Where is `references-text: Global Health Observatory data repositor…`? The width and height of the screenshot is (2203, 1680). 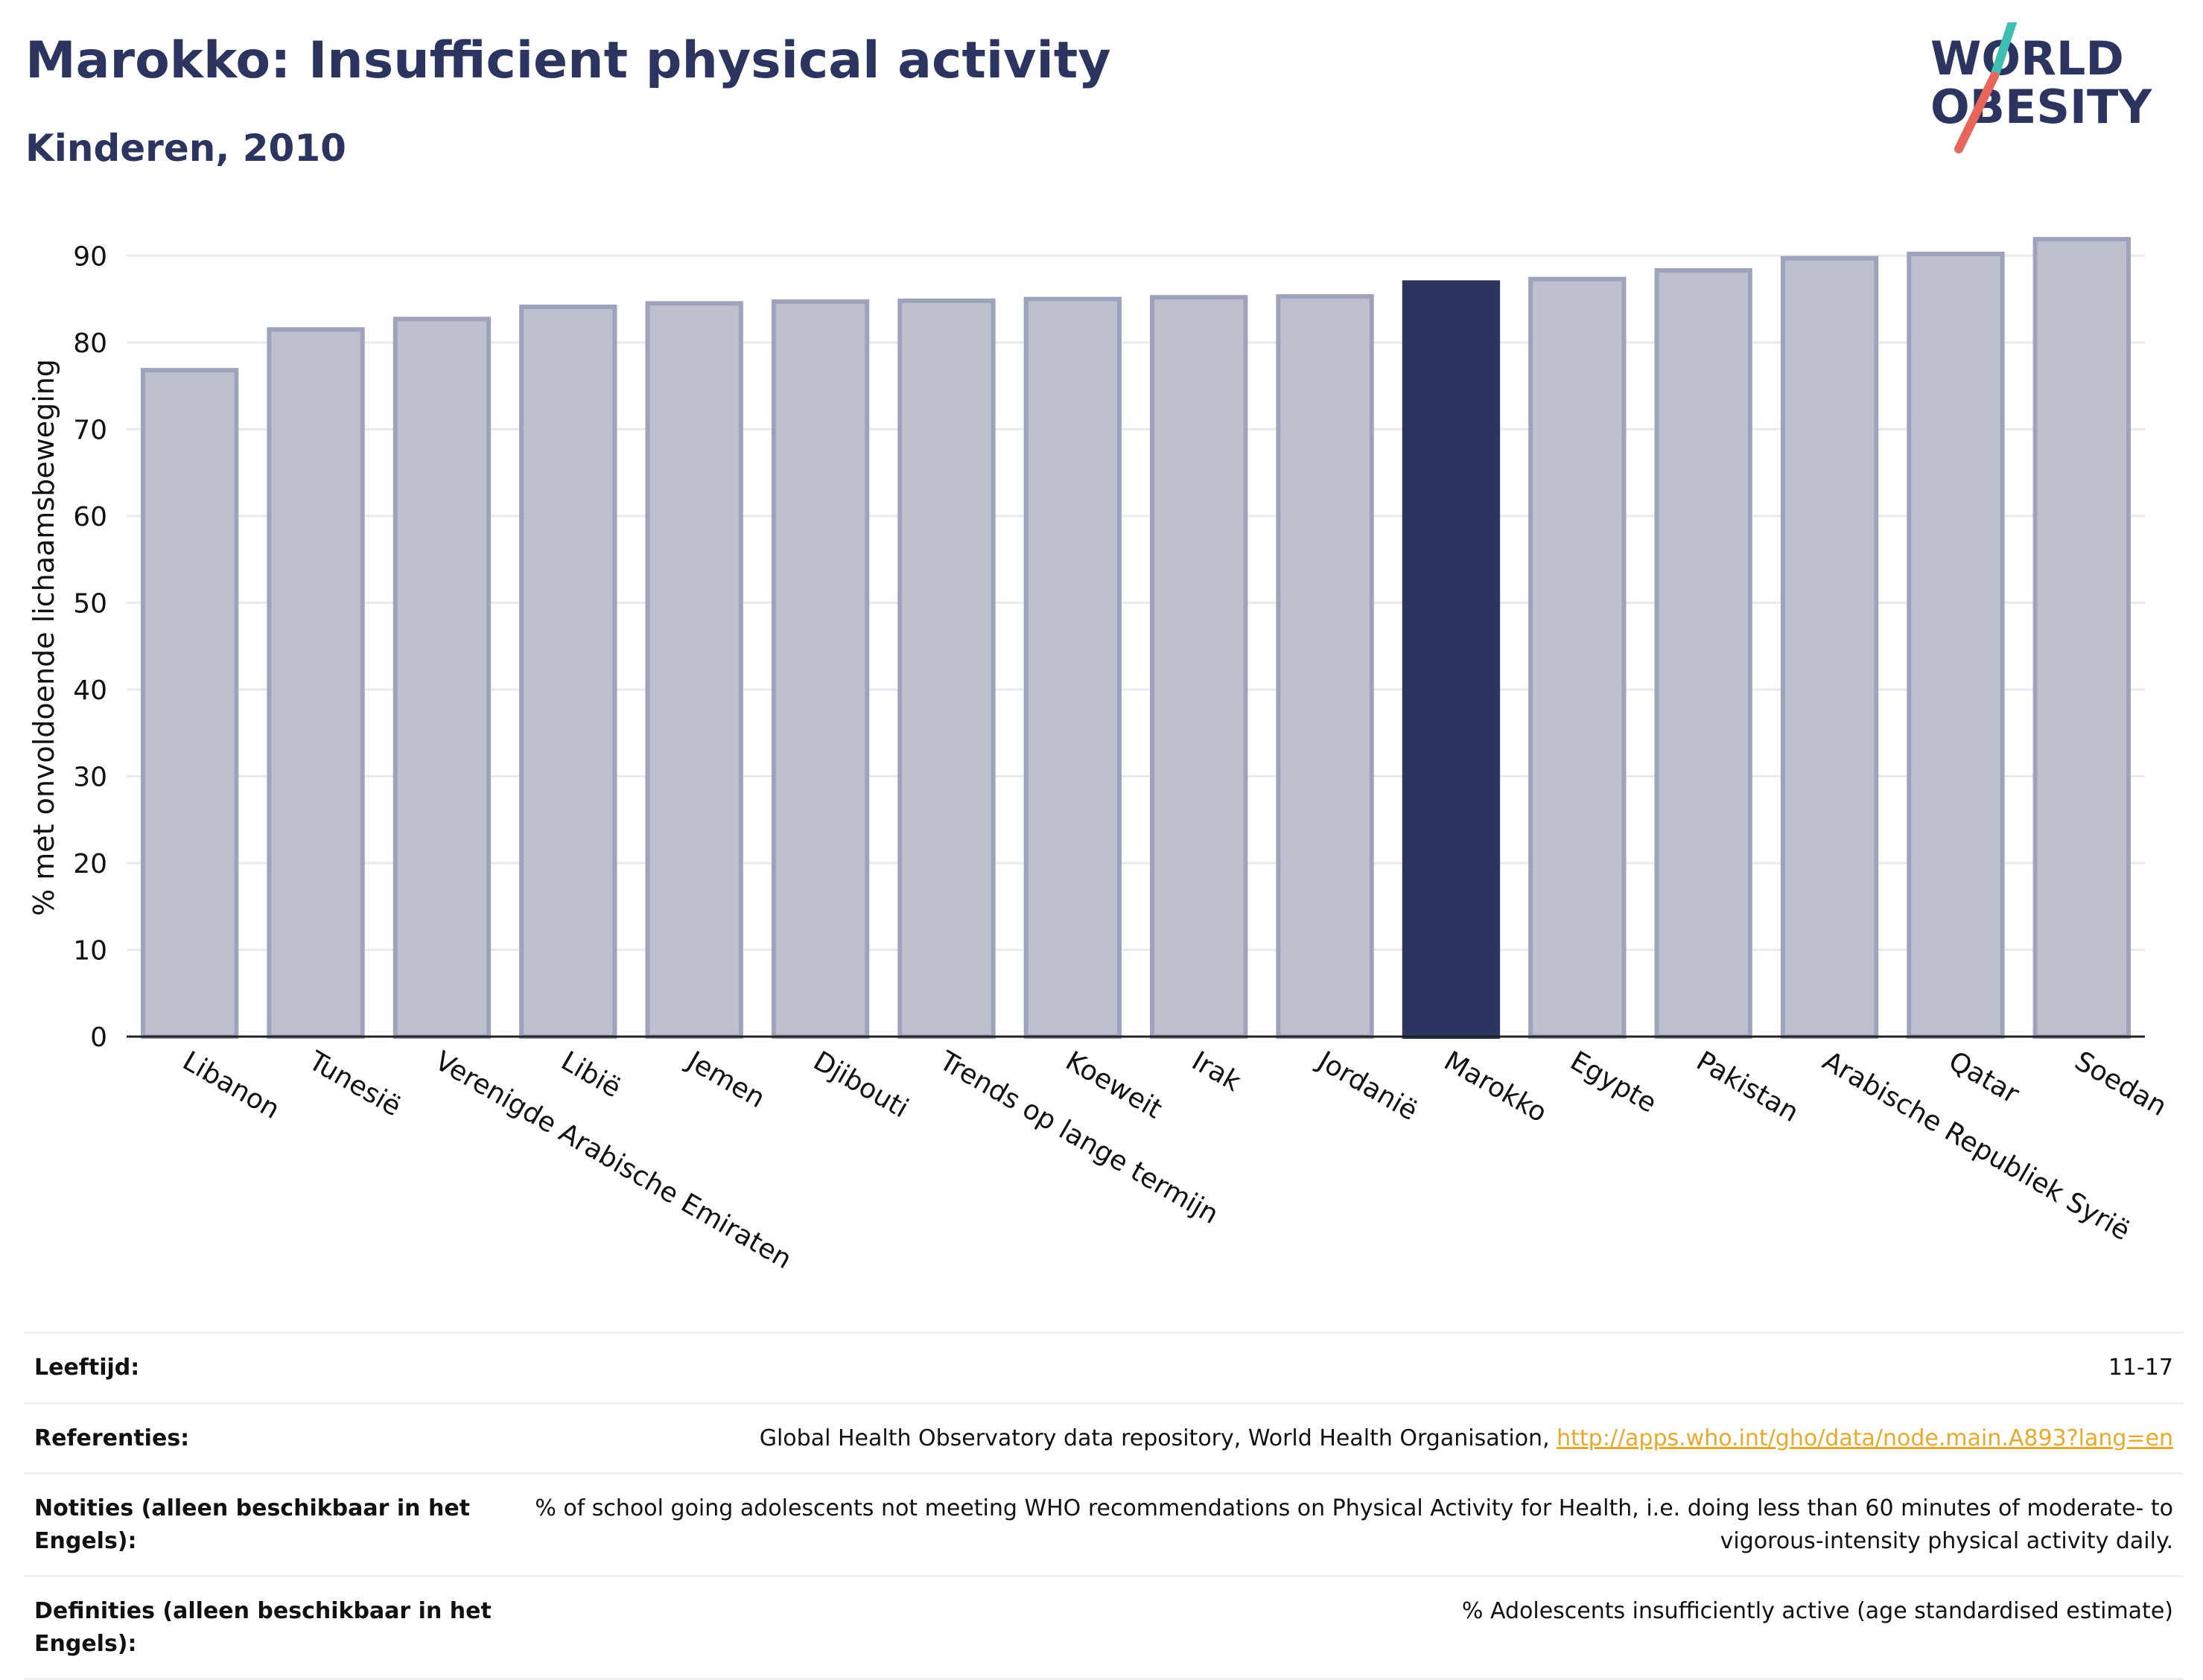 references-text: Global Health Observatory data repositor… is located at coordinates (1158, 1438).